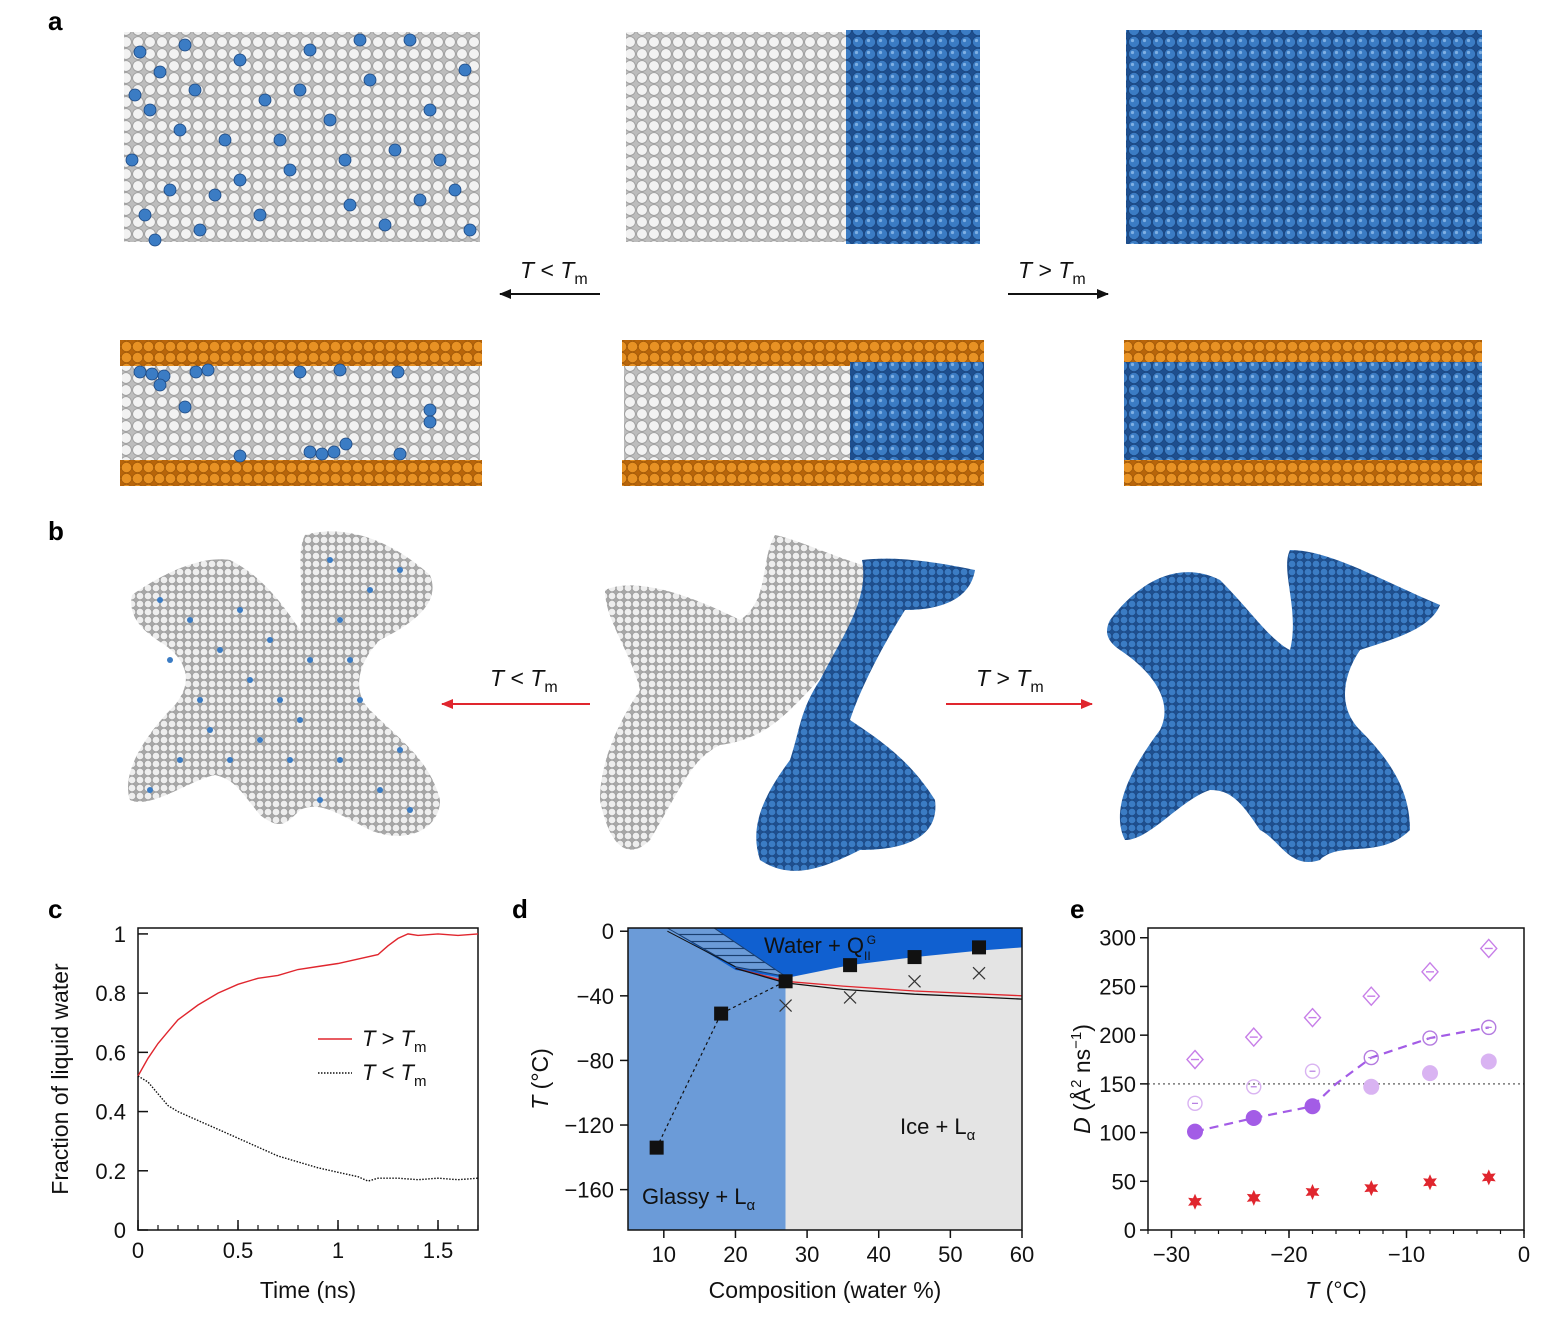  What do you see at coordinates (520, 909) in the screenshot?
I see `panel-d-letter: d` at bounding box center [520, 909].